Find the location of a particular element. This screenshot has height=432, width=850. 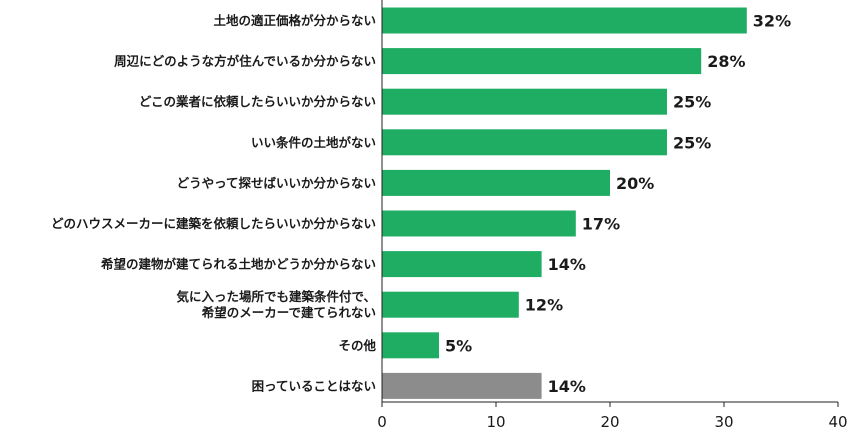

category-label-8-line-0: その他 is located at coordinates (357, 345).